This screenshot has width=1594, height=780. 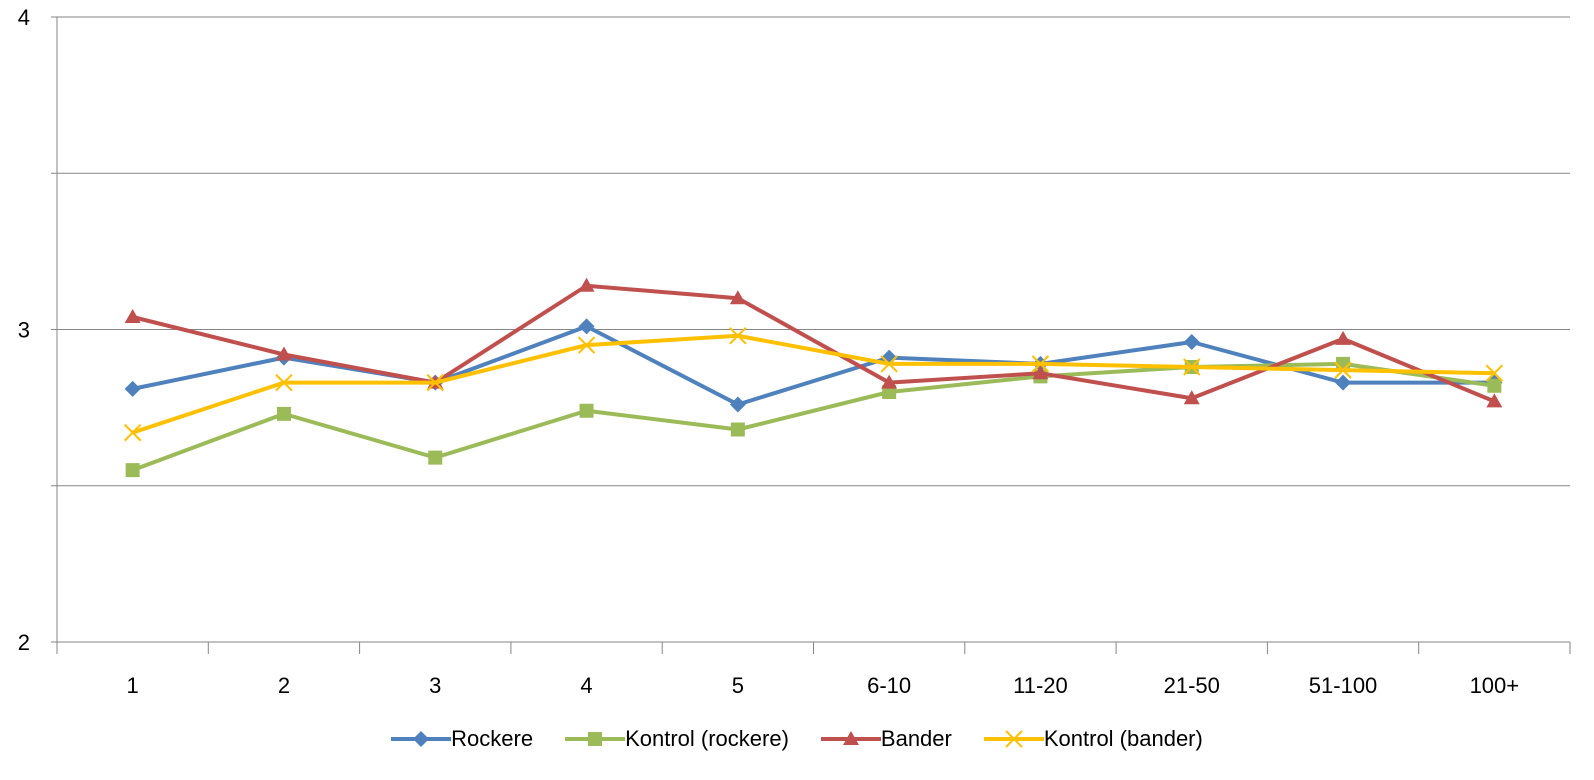 I want to click on x-tick-label: 21-50, so click(x=1192, y=685).